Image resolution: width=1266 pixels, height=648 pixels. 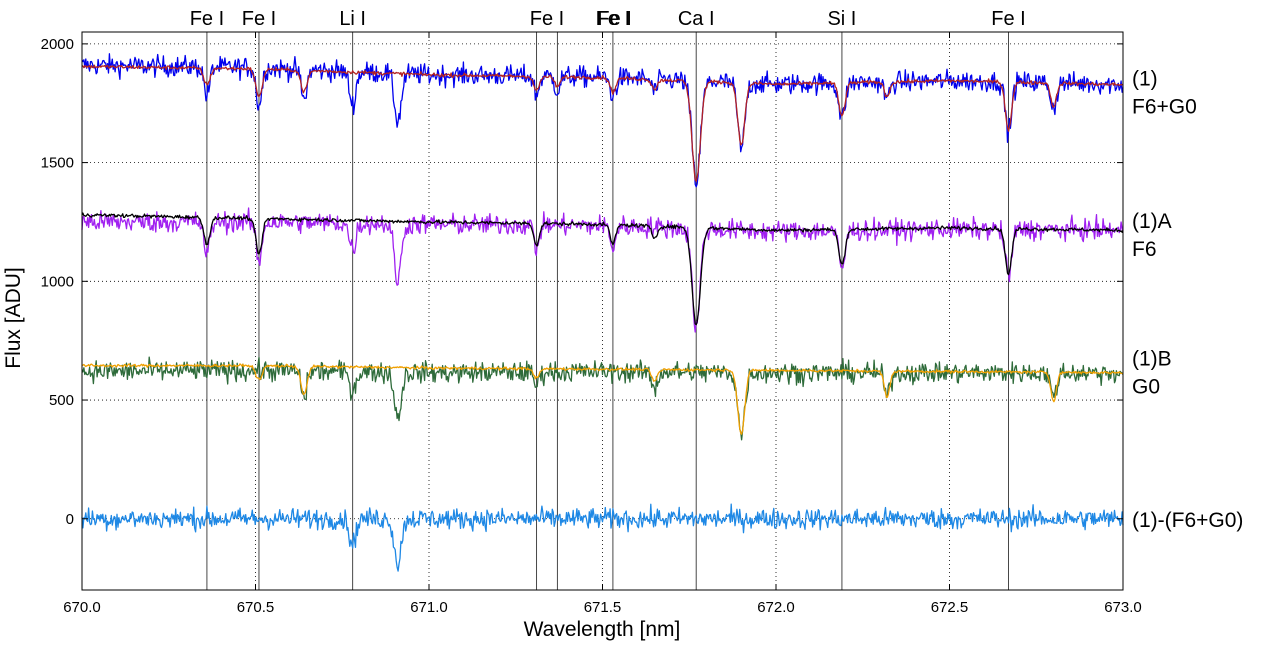 I want to click on x-tick-label: 673.0, so click(x=1123, y=607).